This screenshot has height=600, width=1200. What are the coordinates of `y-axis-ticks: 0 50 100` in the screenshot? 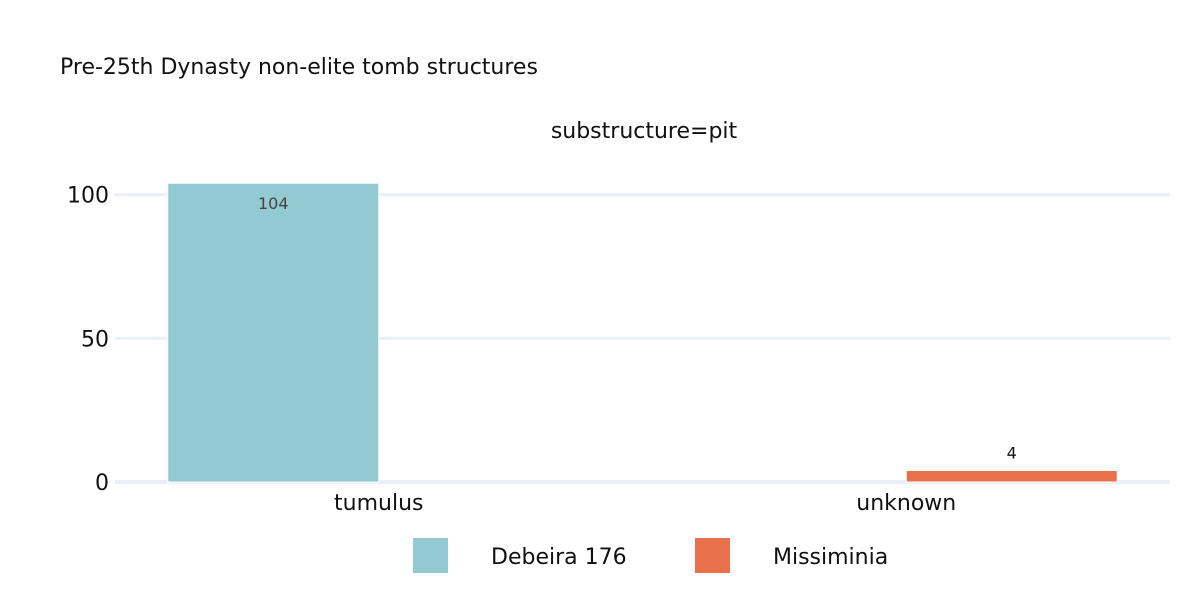 It's located at (88, 340).